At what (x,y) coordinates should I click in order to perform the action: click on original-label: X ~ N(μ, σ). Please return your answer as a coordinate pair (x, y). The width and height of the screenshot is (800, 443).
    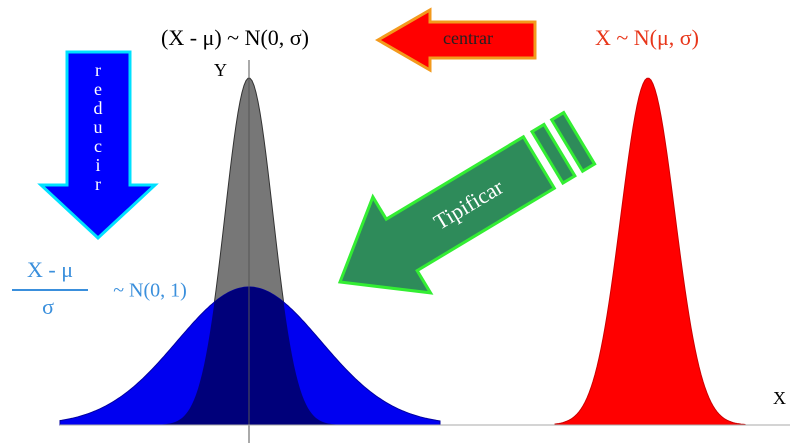
    Looking at the image, I should click on (647, 37).